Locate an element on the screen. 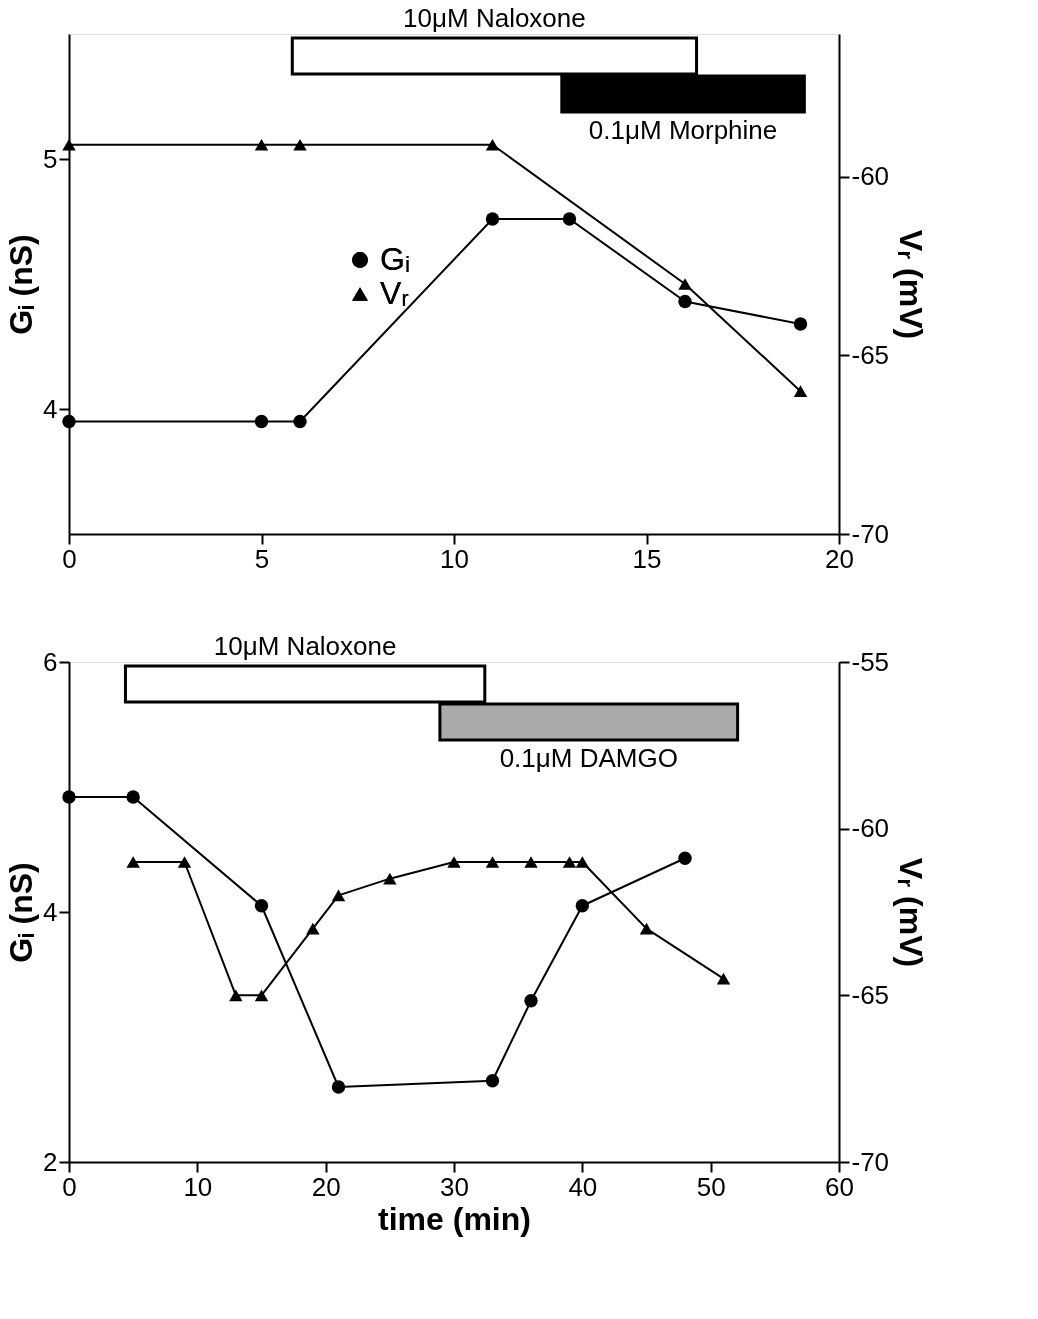 This screenshot has width=1038, height=1319. y-tick-label: 2 is located at coordinates (50, 1161).